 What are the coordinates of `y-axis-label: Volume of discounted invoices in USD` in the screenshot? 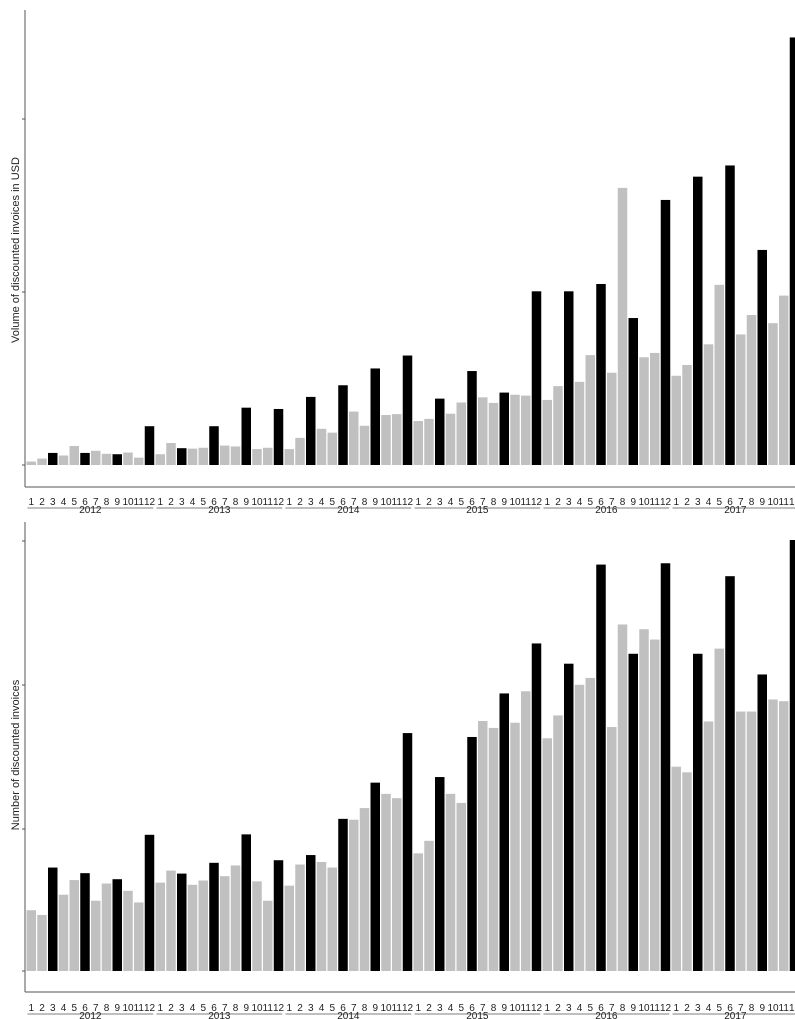 It's located at (16, 250).